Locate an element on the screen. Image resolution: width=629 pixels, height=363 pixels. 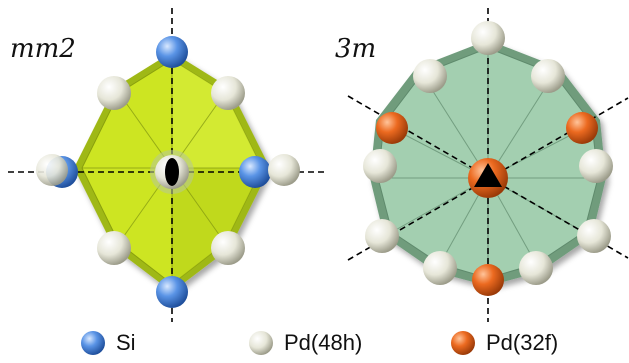
si-swatch-icon is located at coordinates (93, 343).